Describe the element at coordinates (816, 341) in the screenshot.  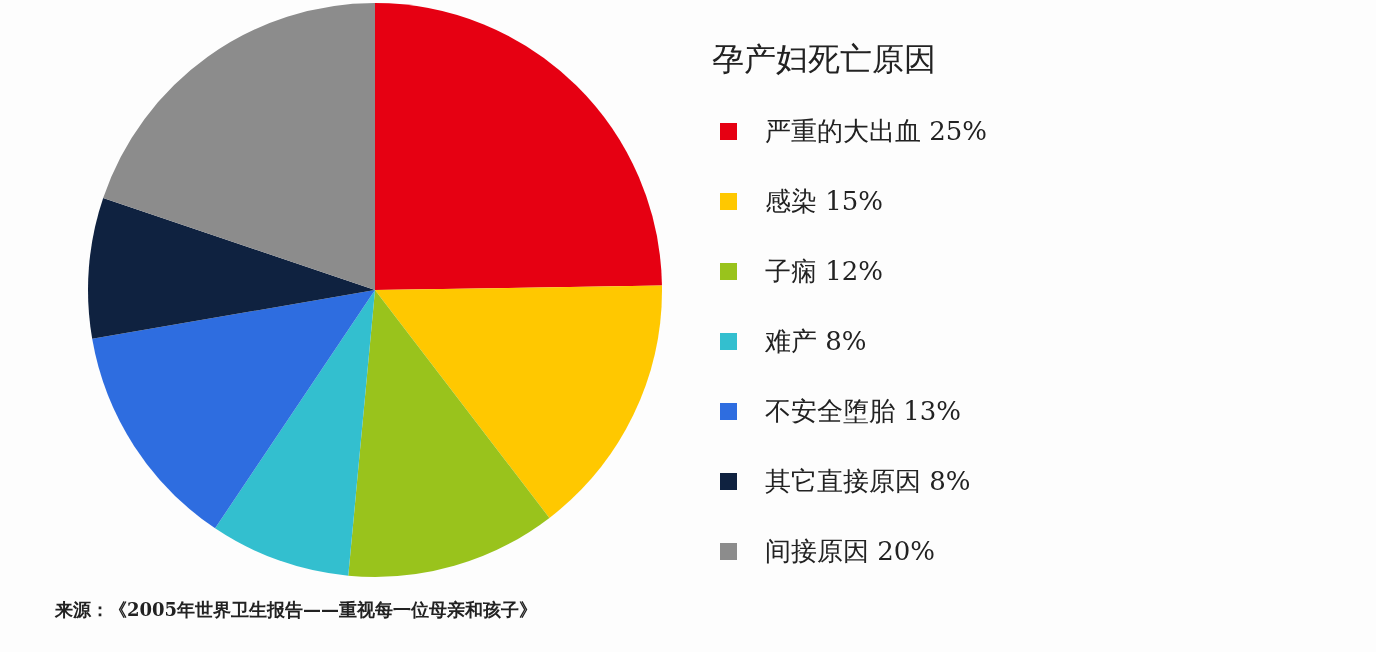
I see `legend-label: 难产 8%` at that location.